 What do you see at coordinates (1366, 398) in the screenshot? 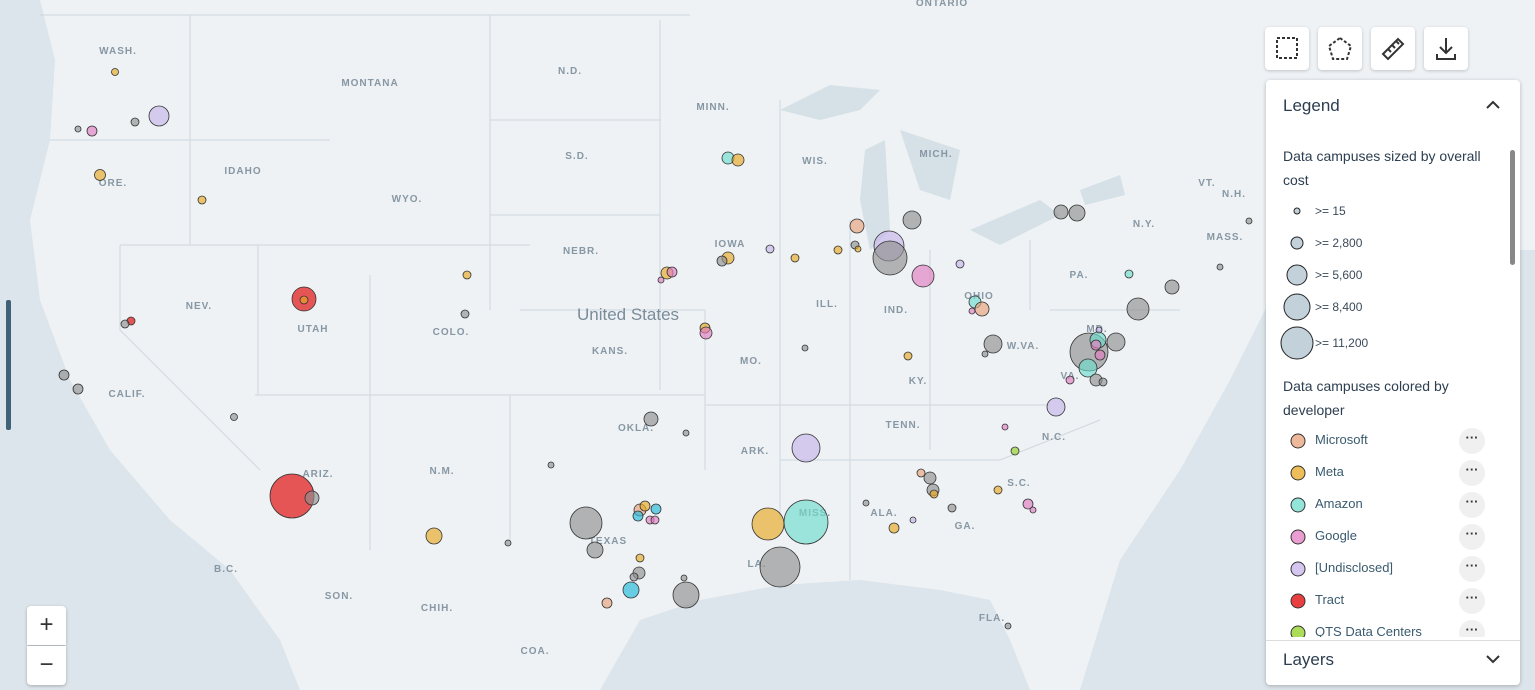
I see `color-heading: Data campuses colored by developer` at bounding box center [1366, 398].